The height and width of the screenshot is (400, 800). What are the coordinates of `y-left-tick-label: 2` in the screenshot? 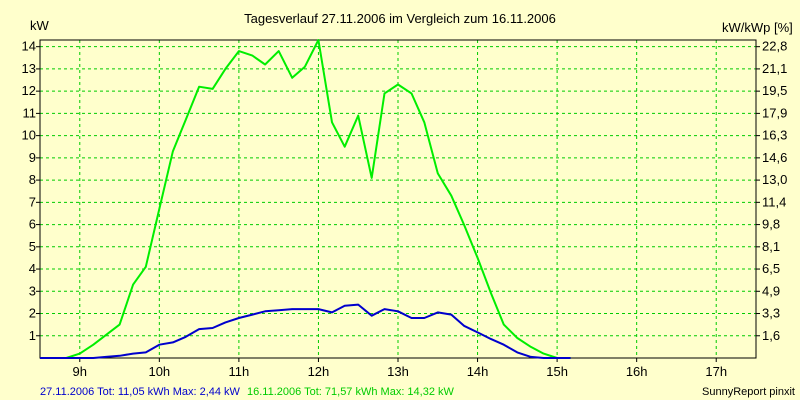 It's located at (32, 313).